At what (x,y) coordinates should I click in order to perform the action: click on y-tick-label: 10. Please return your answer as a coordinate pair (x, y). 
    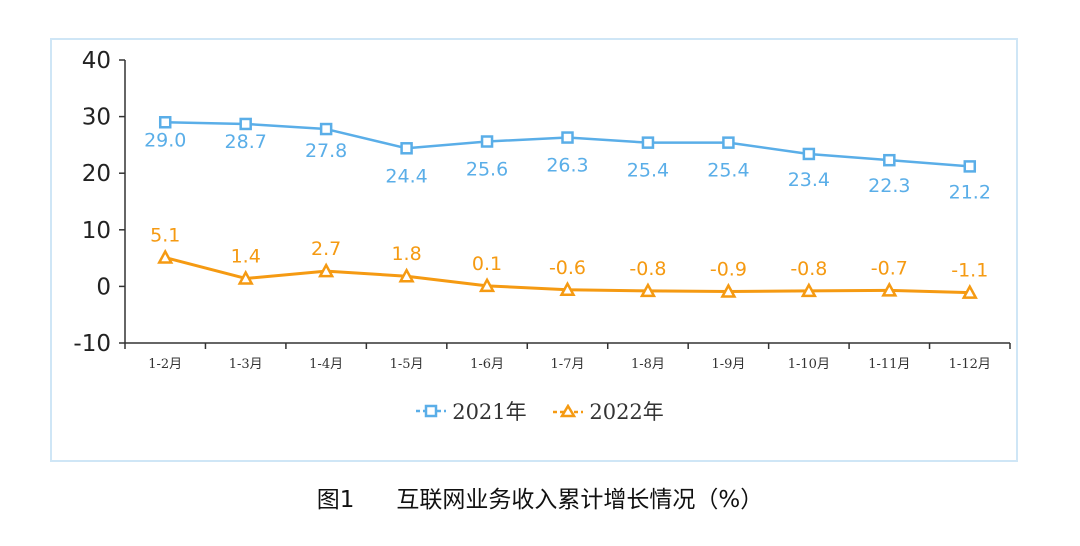
    Looking at the image, I should click on (96, 231).